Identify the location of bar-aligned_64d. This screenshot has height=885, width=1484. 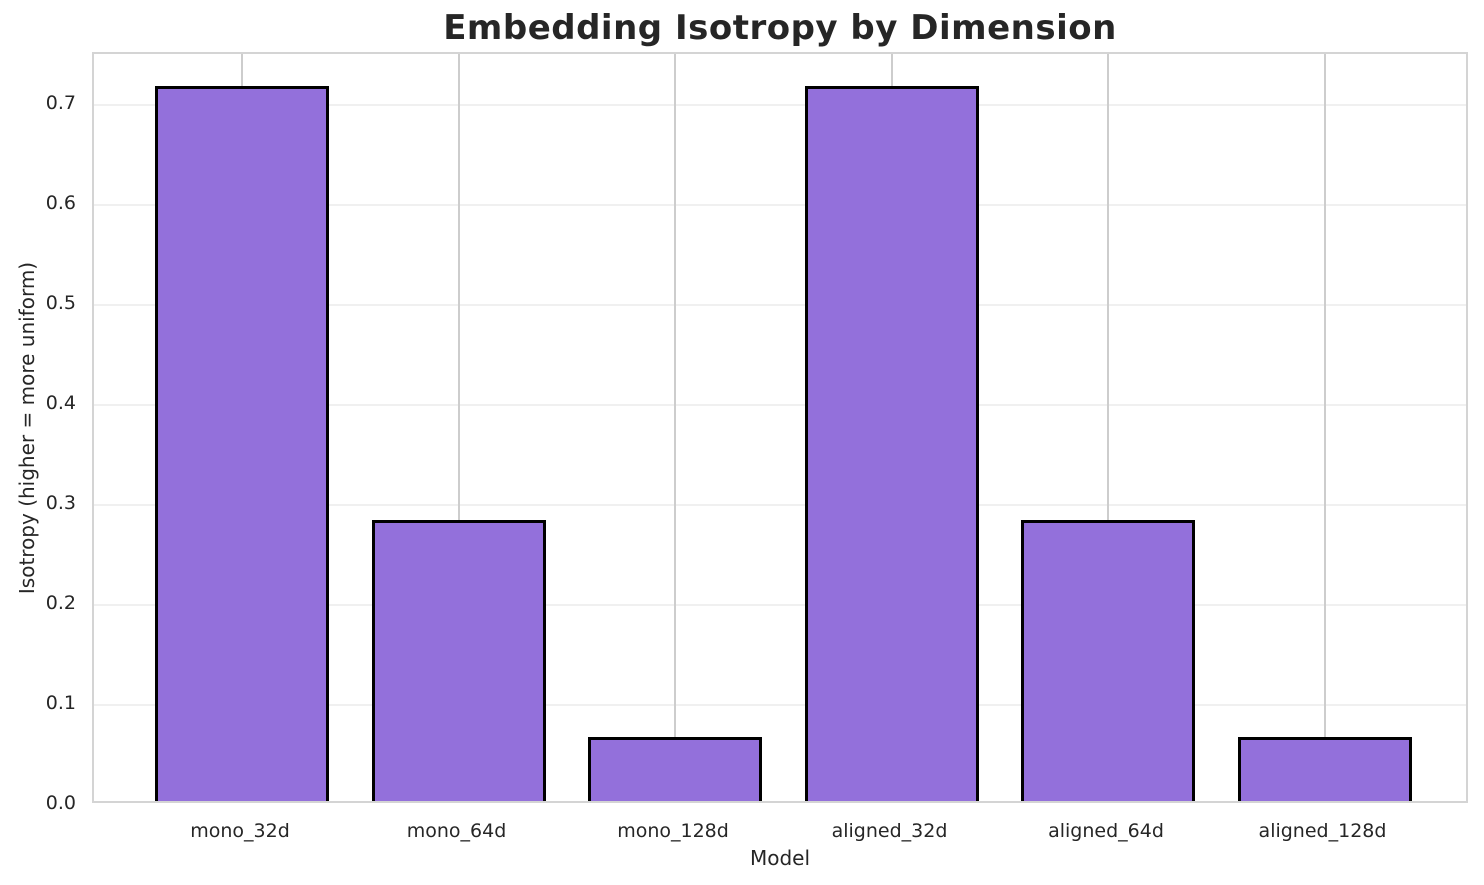
(1108, 660).